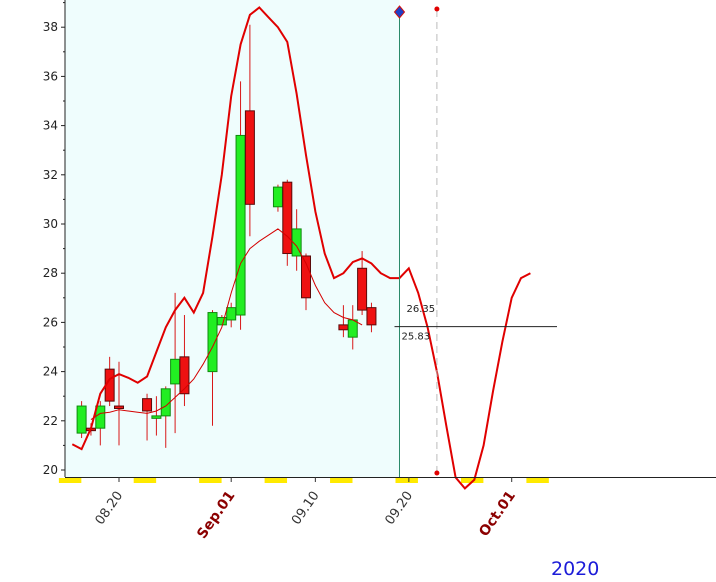  Describe the element at coordinates (50, 421) in the screenshot. I see `y-tick-label: 22` at that location.